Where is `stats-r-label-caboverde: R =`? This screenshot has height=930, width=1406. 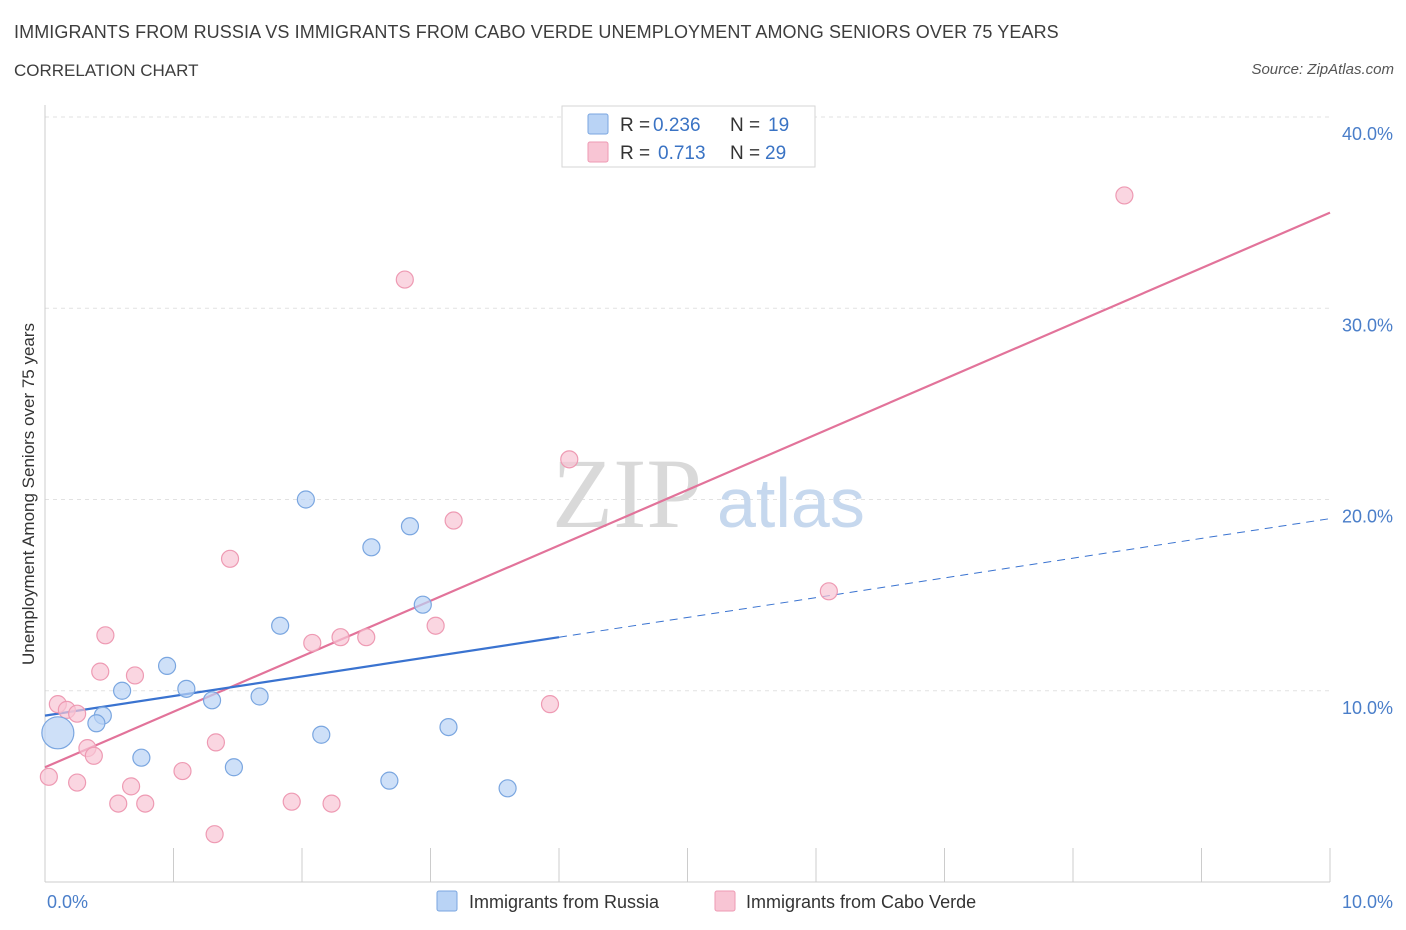
stats-r-label-caboverde: R = is located at coordinates (635, 153).